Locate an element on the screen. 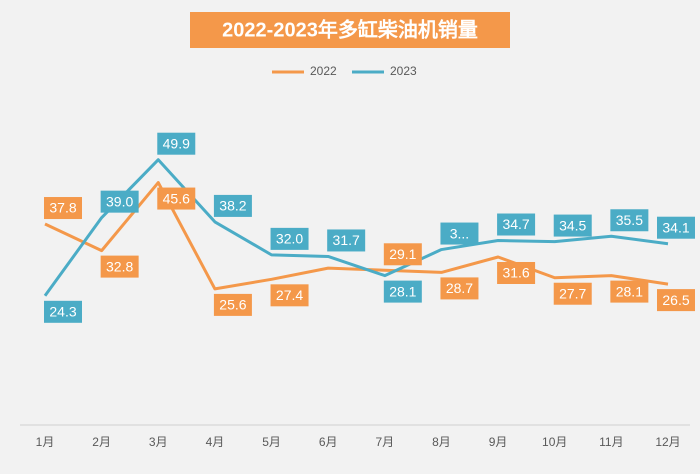  x-tick-label: 12月 is located at coordinates (667, 442).